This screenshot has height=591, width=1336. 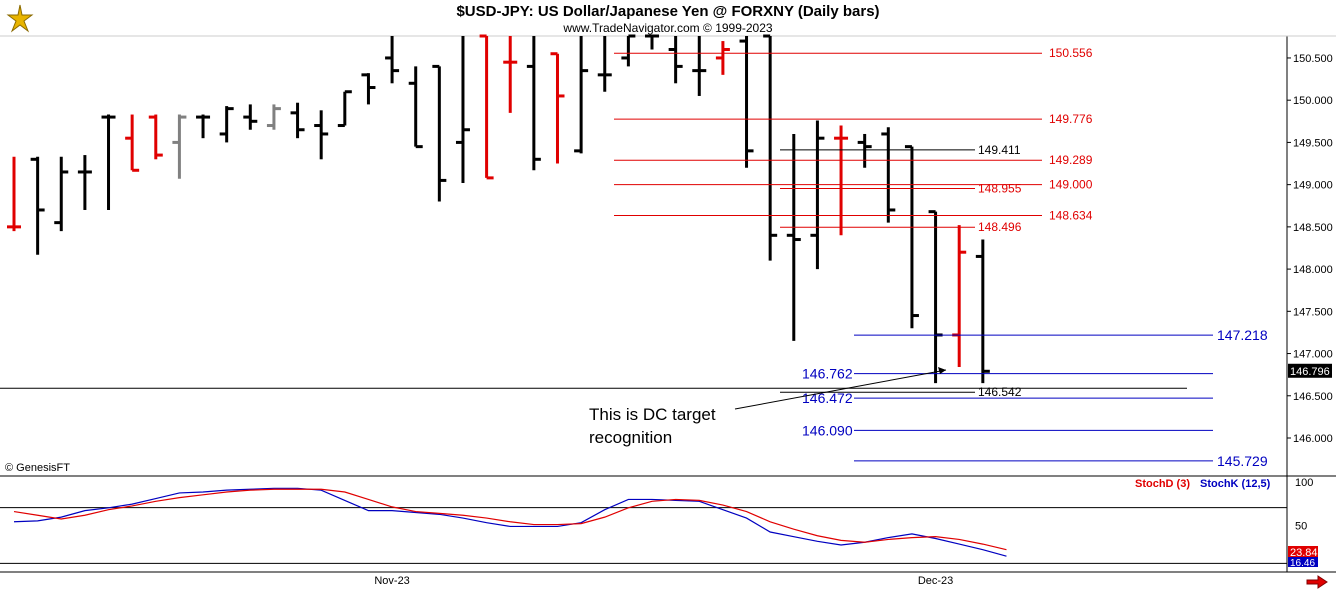 I want to click on stochd-badge, so click(x=1303, y=552).